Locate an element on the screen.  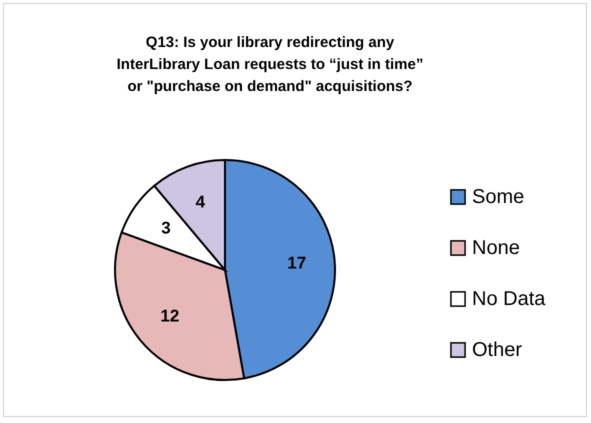
data-label: 3 is located at coordinates (166, 228).